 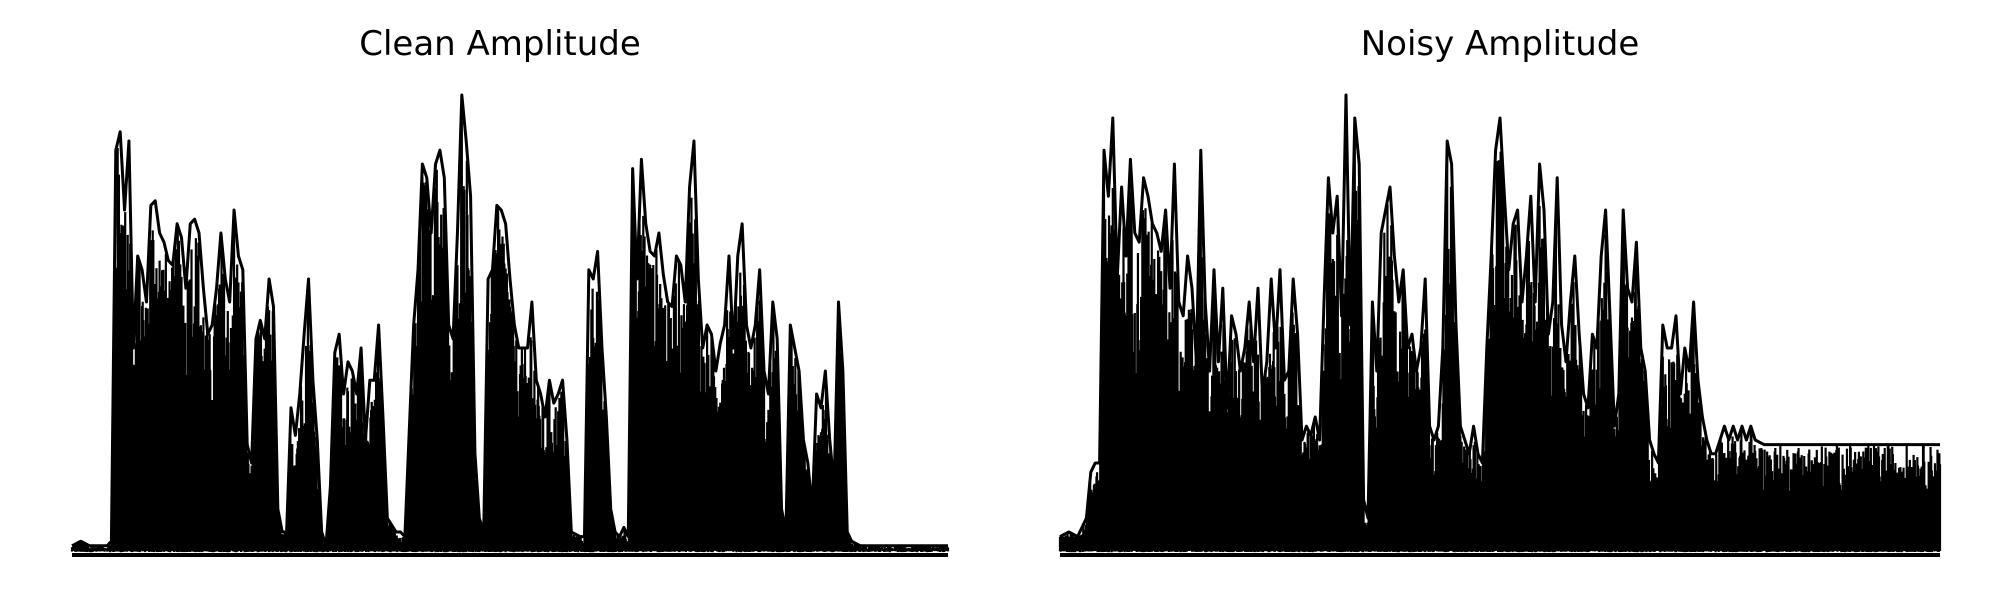 I want to click on chart-title-clean: Clean Amplitude, so click(x=500, y=44).